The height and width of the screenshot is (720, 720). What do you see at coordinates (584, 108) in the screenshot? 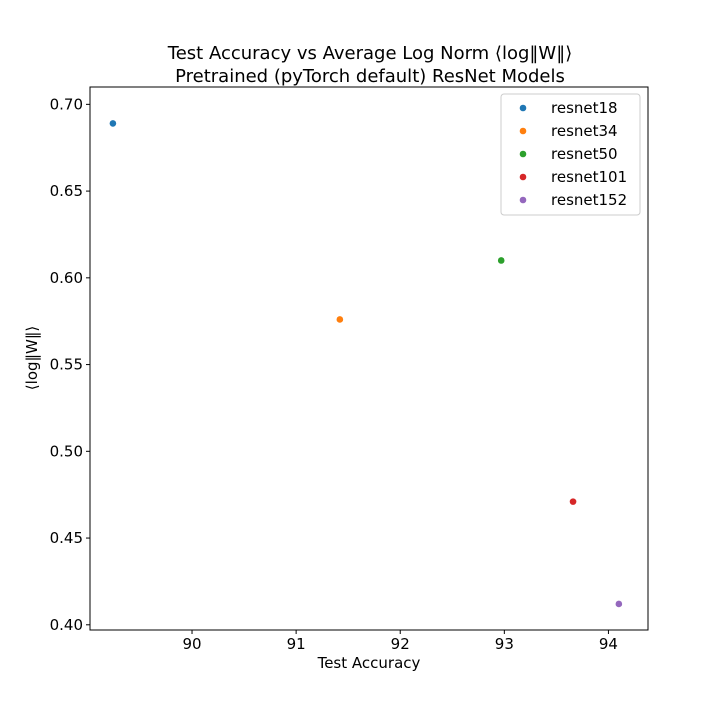
I see `legend-label-resnet18: resnet18` at bounding box center [584, 108].